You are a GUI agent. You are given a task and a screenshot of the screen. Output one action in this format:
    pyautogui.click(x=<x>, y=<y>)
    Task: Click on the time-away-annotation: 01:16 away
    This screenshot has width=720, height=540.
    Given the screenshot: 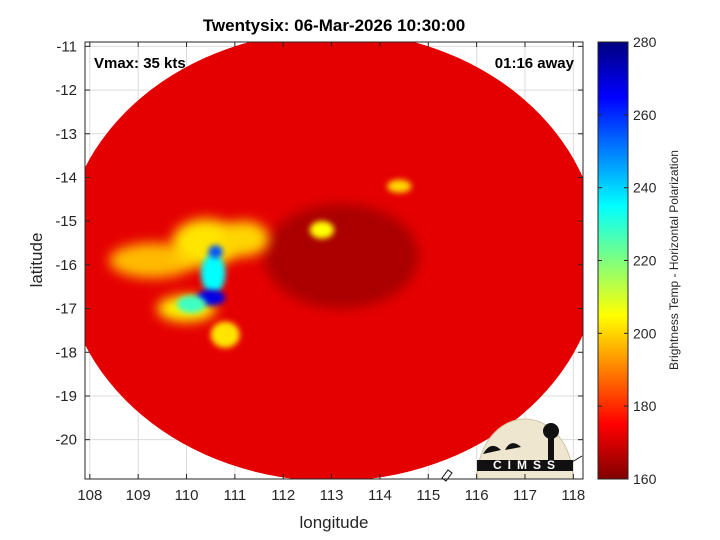 What is the action you would take?
    pyautogui.click(x=535, y=63)
    